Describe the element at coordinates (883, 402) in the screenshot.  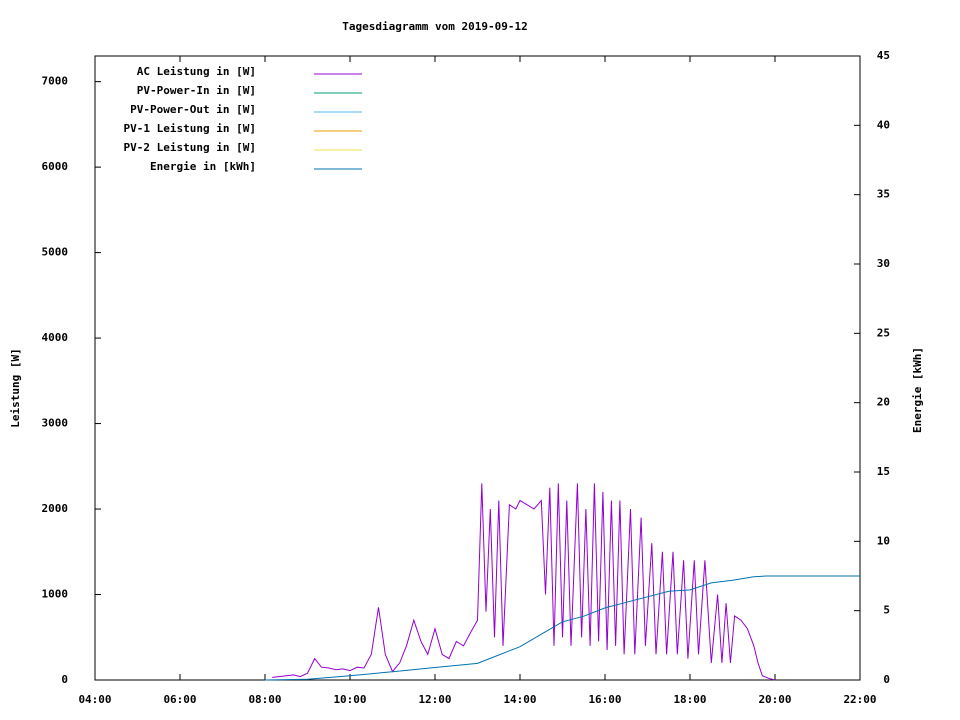
I see `y2-tick-label: 20` at that location.